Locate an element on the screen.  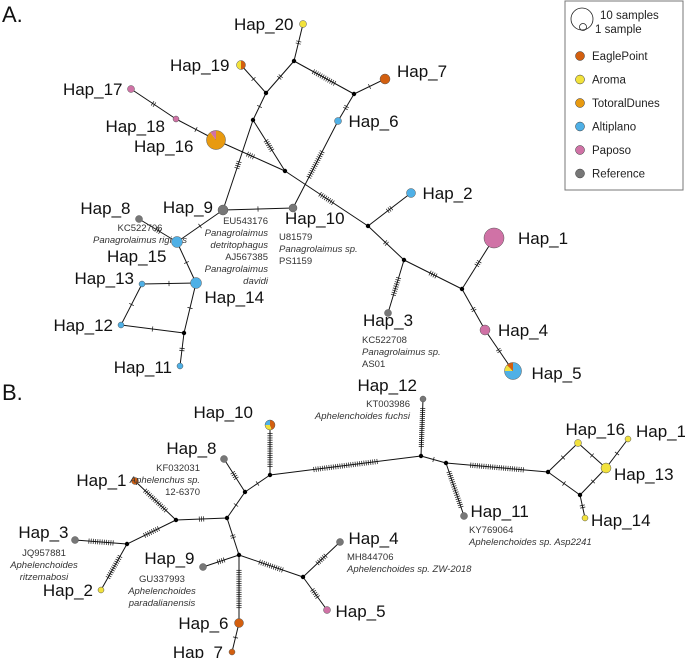
haplotype-hap-1: Hap_1 is located at coordinates (525, 238).